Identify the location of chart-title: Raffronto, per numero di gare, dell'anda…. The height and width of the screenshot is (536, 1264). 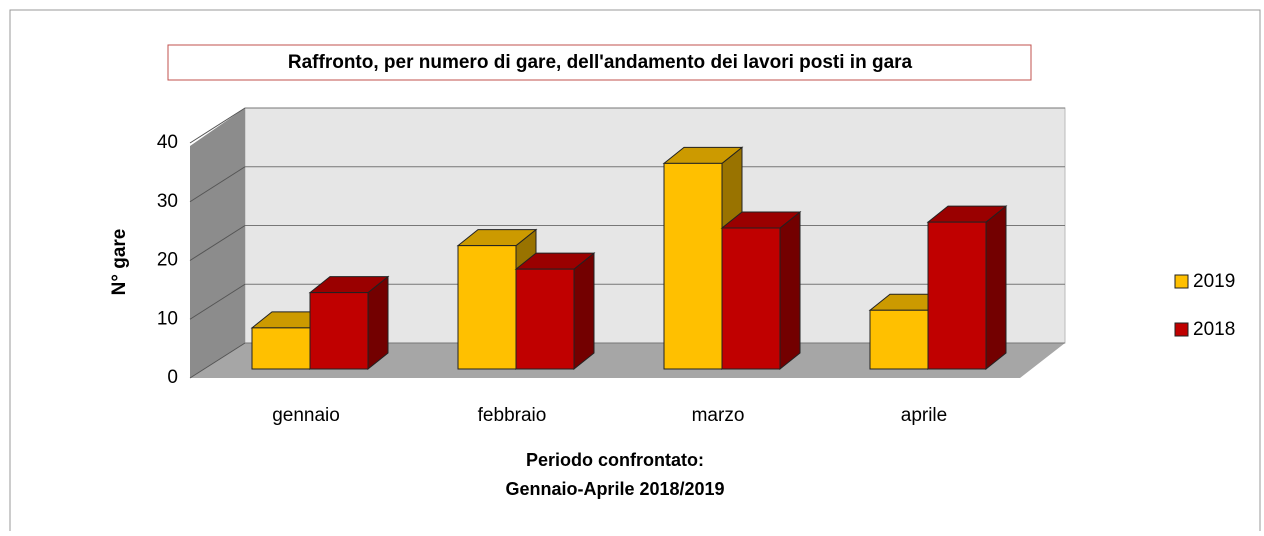
(600, 62).